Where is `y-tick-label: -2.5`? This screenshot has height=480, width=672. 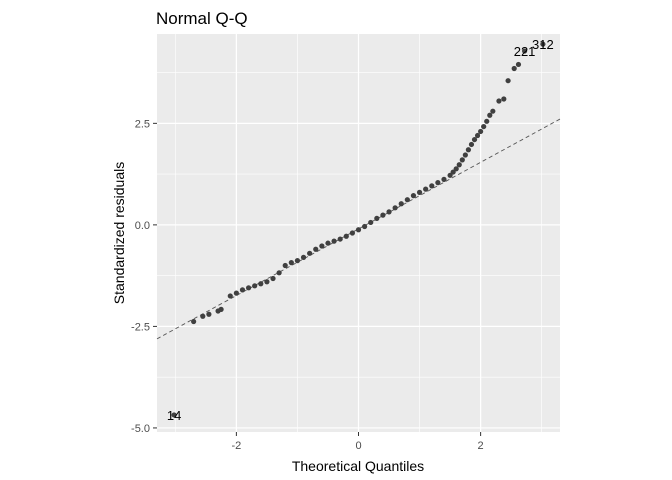
y-tick-label: -2.5 is located at coordinates (140, 327).